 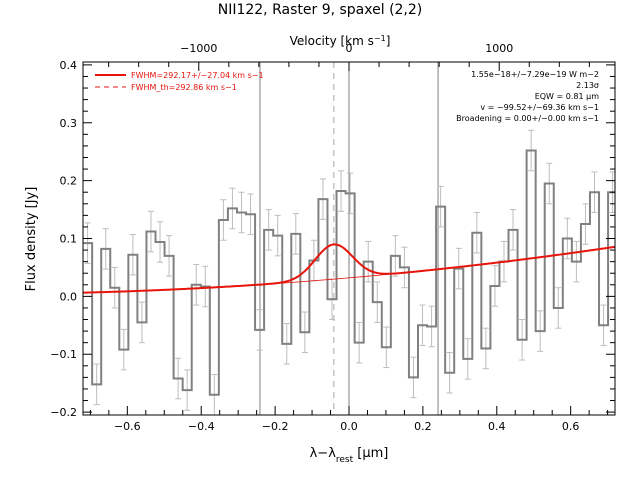 I want to click on y-axis-label: Flux density [Jy], so click(x=31, y=239).